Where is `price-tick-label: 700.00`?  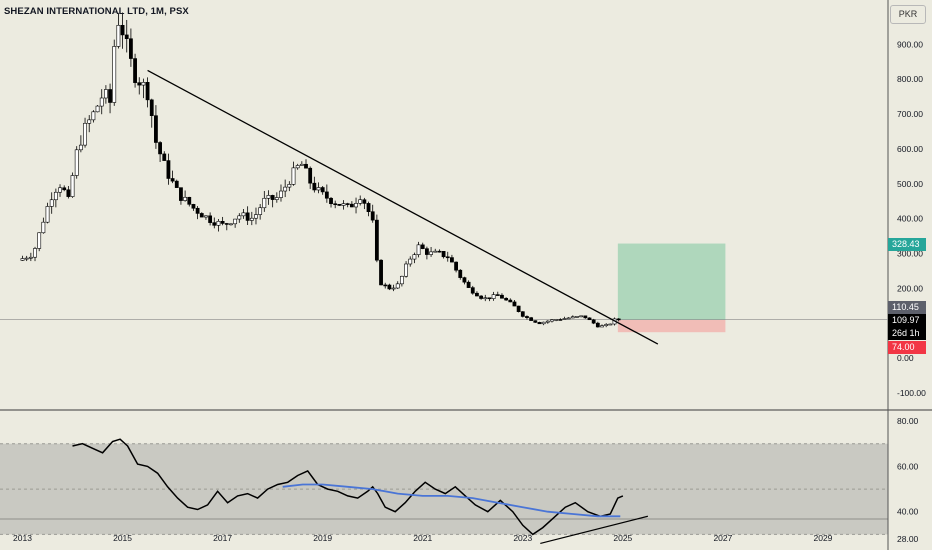 price-tick-label: 700.00 is located at coordinates (910, 114).